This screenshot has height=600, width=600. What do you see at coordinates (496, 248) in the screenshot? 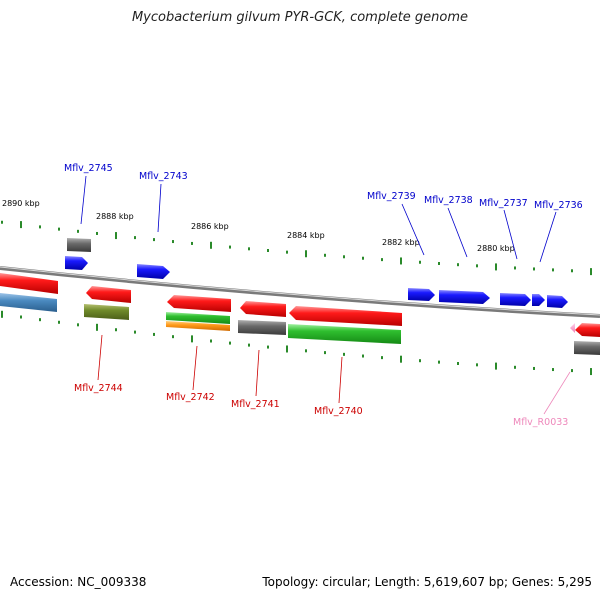
I see `scale-label-2880: 2880 kbp` at bounding box center [496, 248].